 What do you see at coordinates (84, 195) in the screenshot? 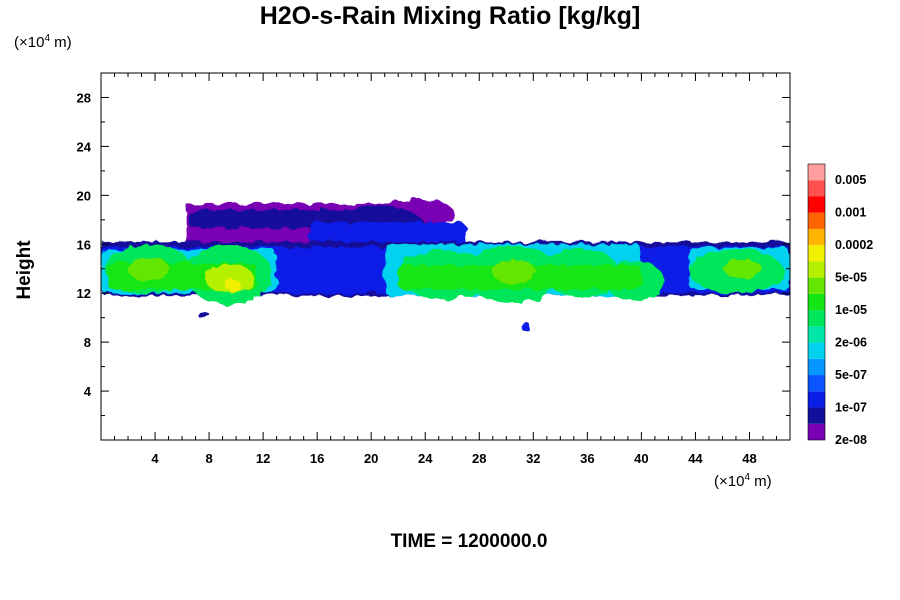
I see `y-tick-label: 20` at bounding box center [84, 195].